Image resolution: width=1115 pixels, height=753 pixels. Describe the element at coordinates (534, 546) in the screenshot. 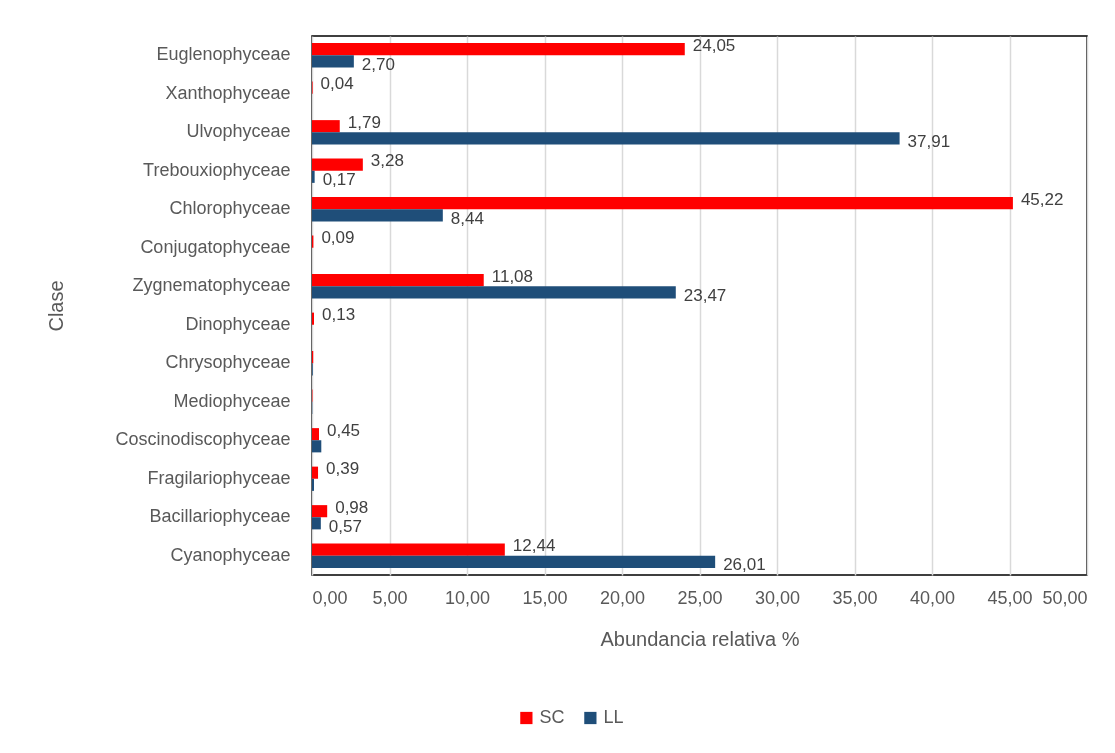

I see `data-label: 12,44` at that location.